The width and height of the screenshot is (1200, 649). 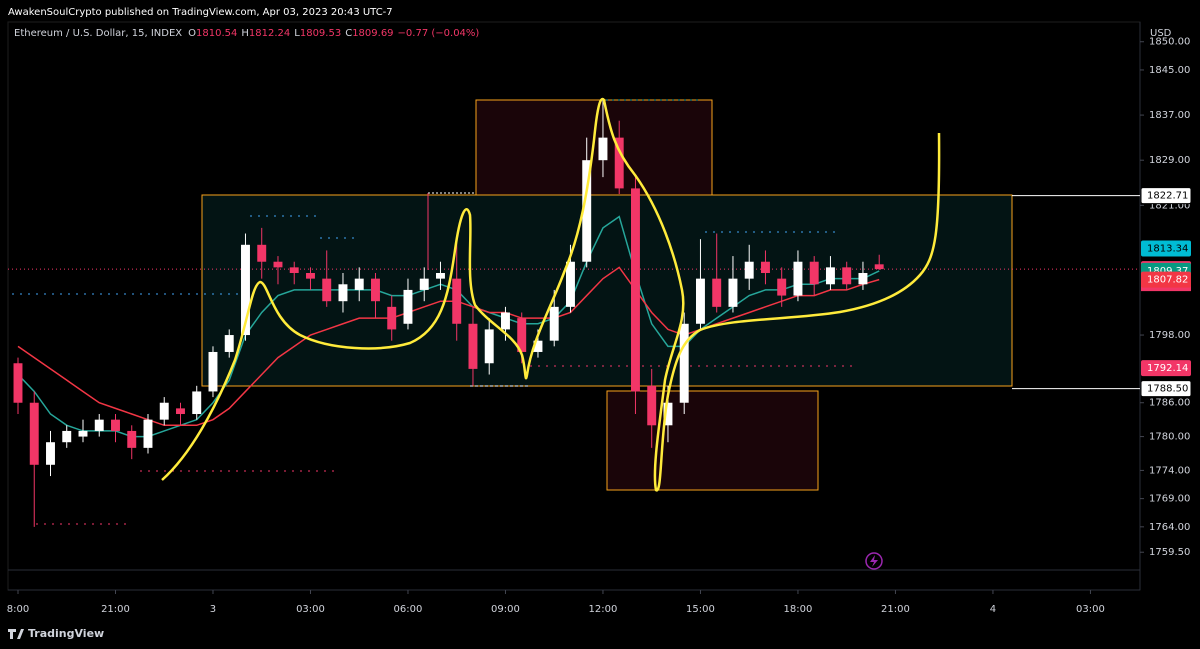 I want to click on price-label: 1807.82, so click(x=1167, y=280).